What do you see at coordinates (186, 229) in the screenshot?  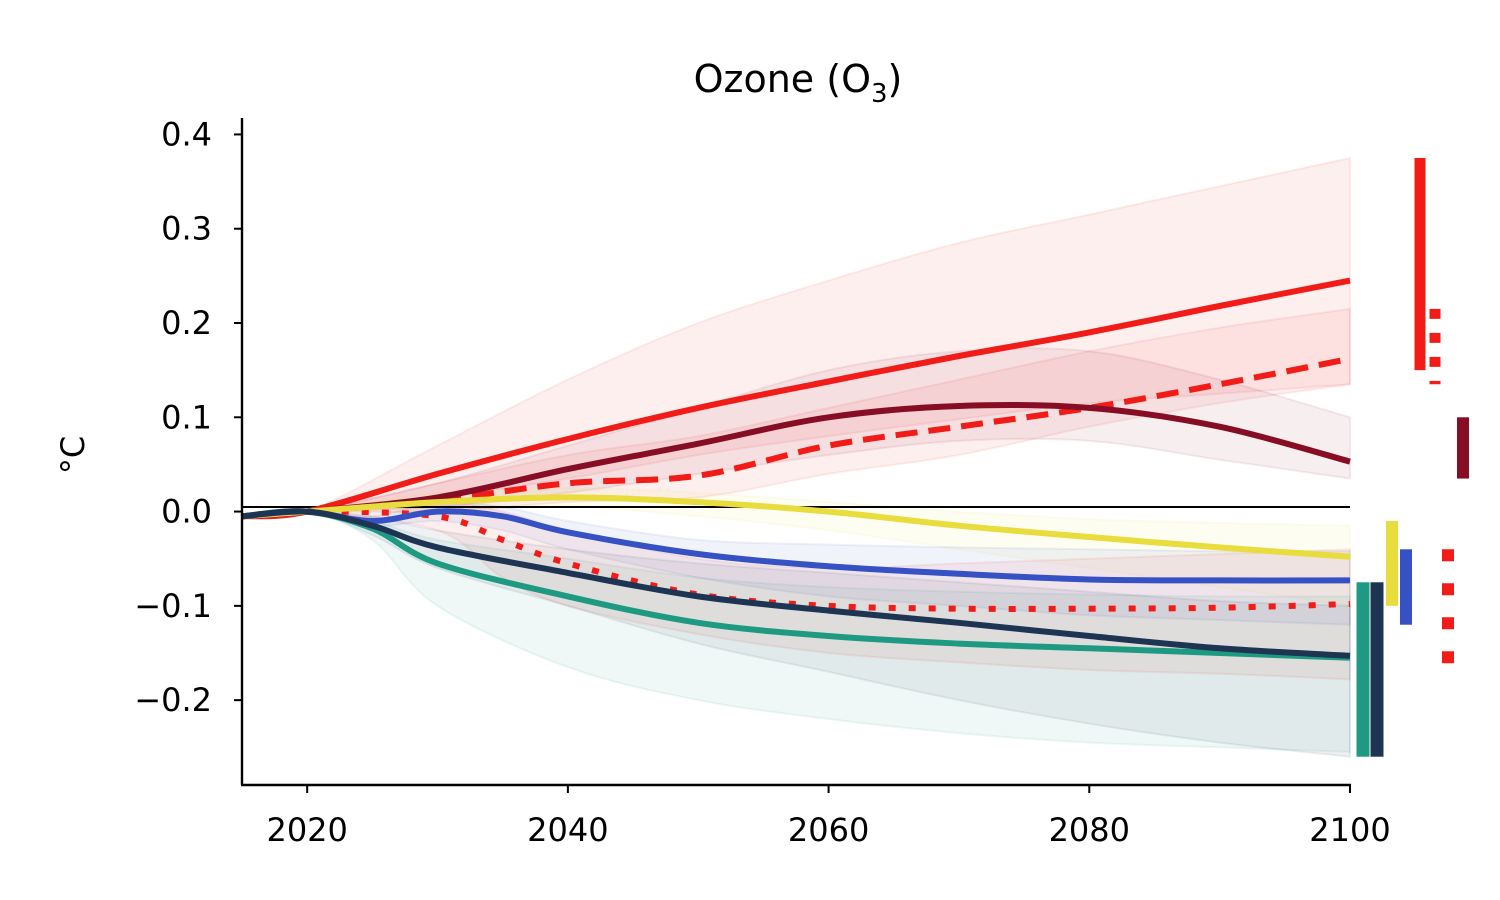 I see `y-tick-label: 0.3` at bounding box center [186, 229].